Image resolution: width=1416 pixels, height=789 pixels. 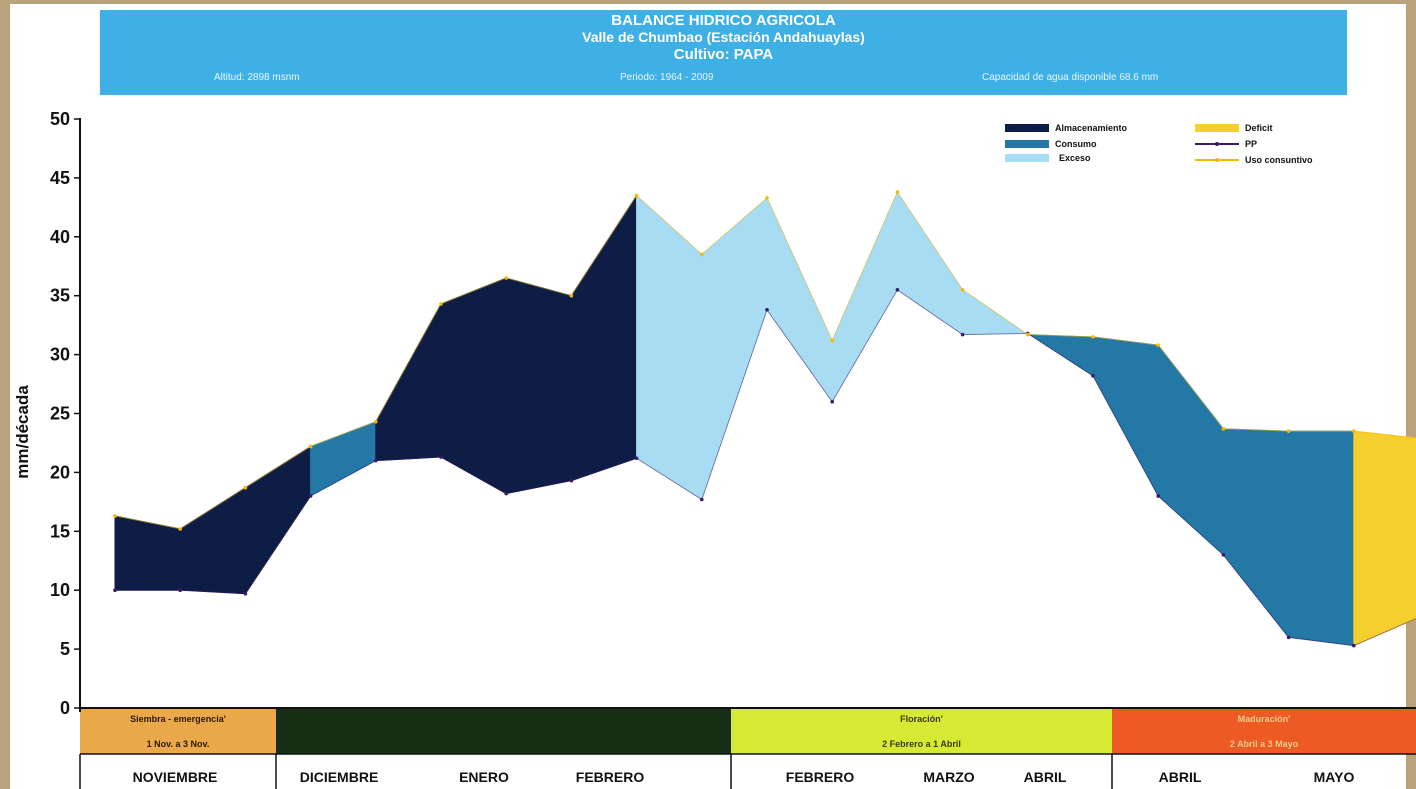 I want to click on month-label: ENERO, so click(x=484, y=777).